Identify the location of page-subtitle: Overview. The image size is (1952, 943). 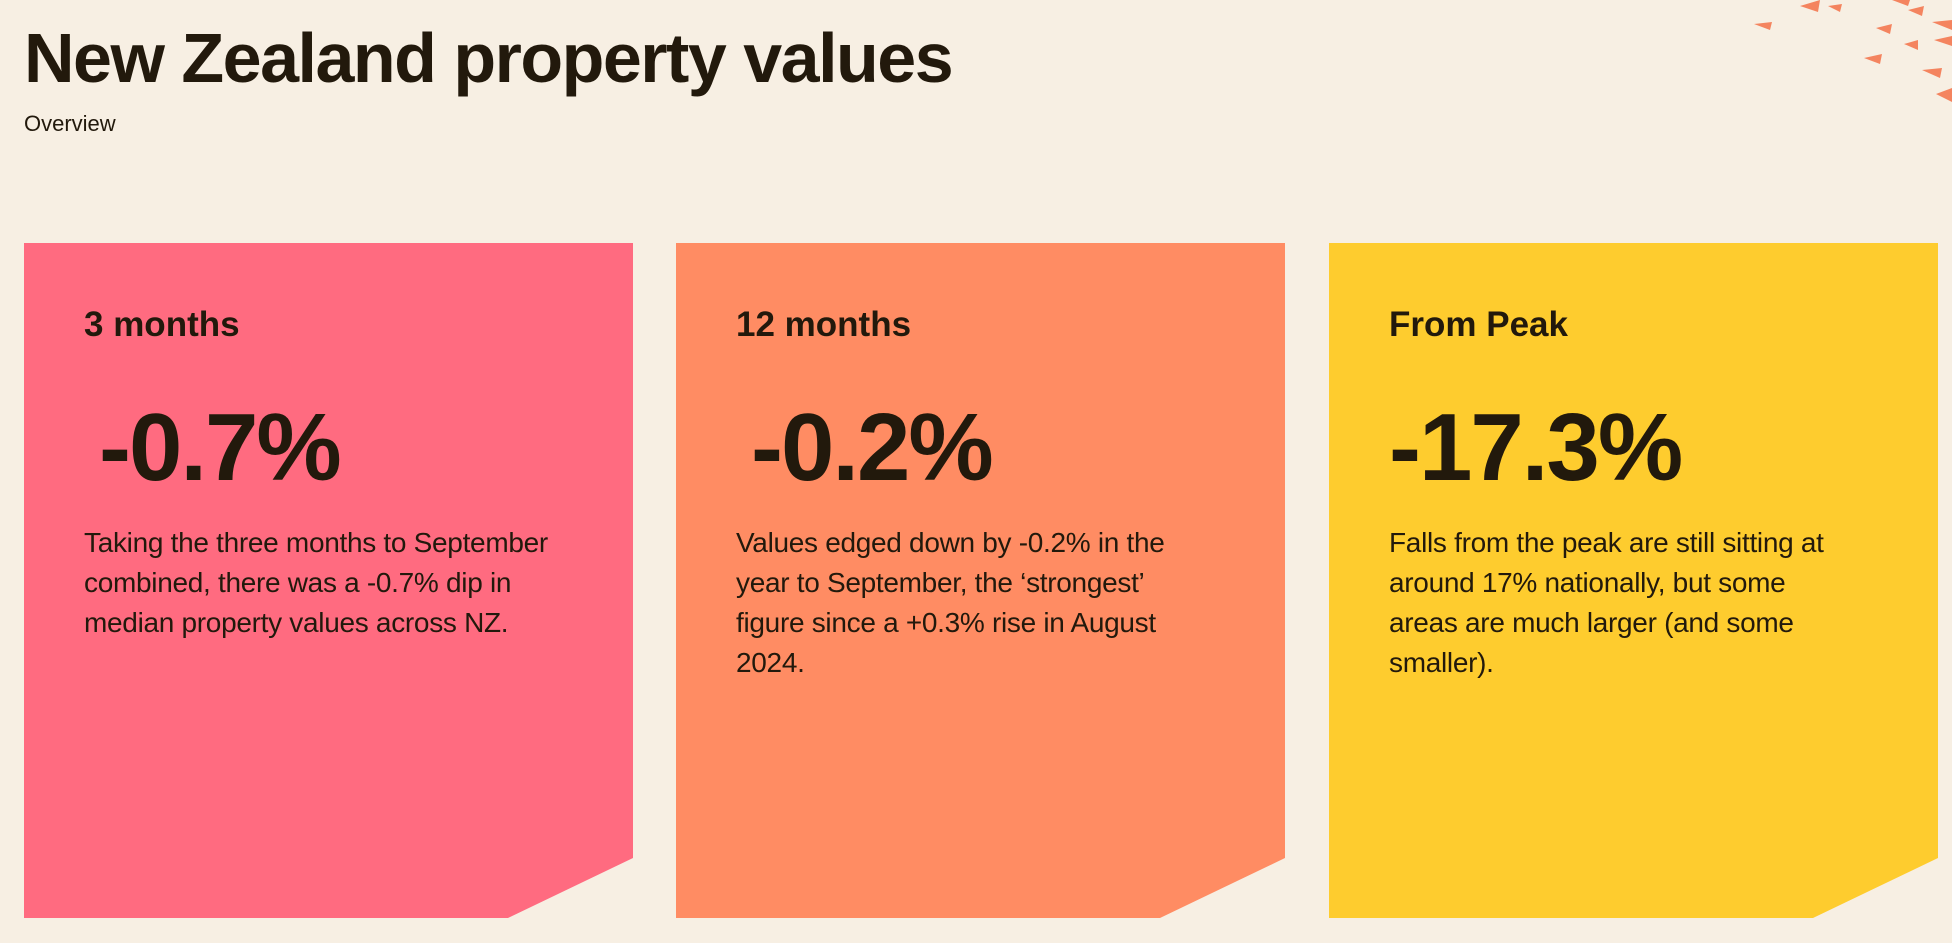
(70, 123).